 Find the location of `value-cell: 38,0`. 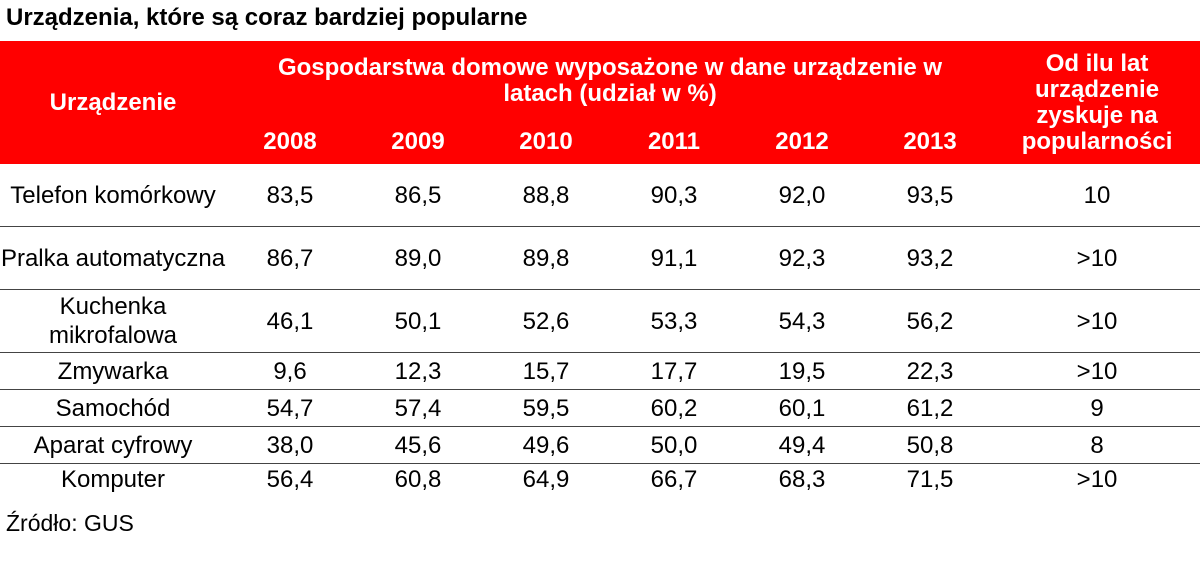

value-cell: 38,0 is located at coordinates (290, 445).